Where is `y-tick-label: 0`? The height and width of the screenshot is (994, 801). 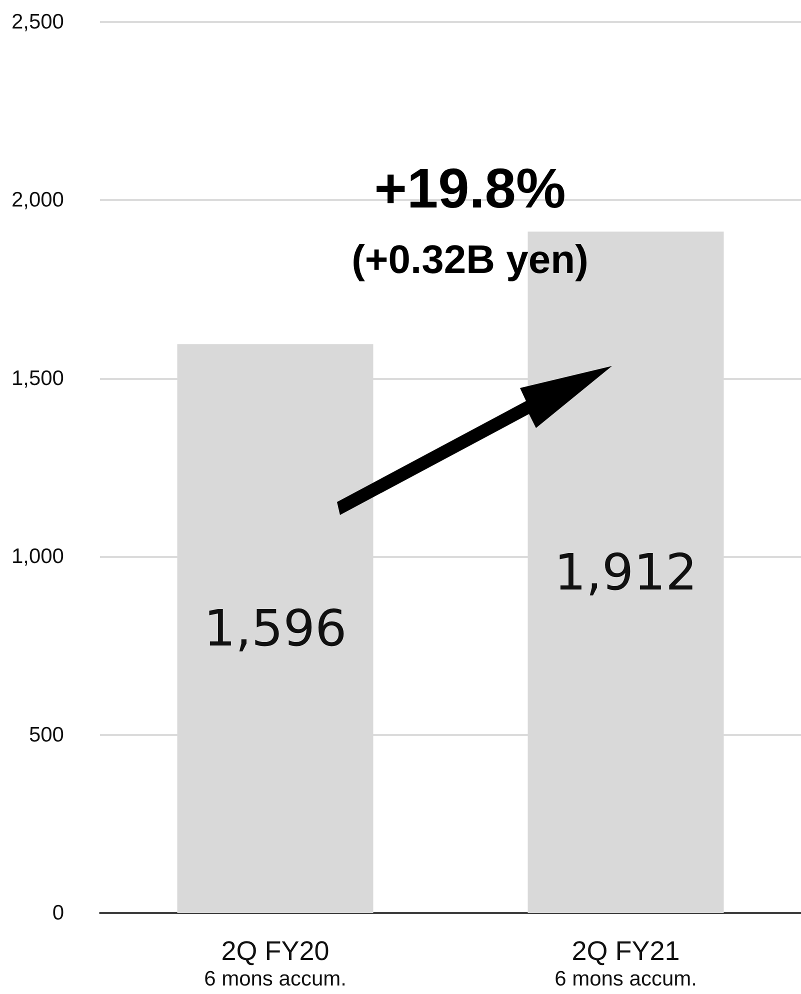 y-tick-label: 0 is located at coordinates (58, 913).